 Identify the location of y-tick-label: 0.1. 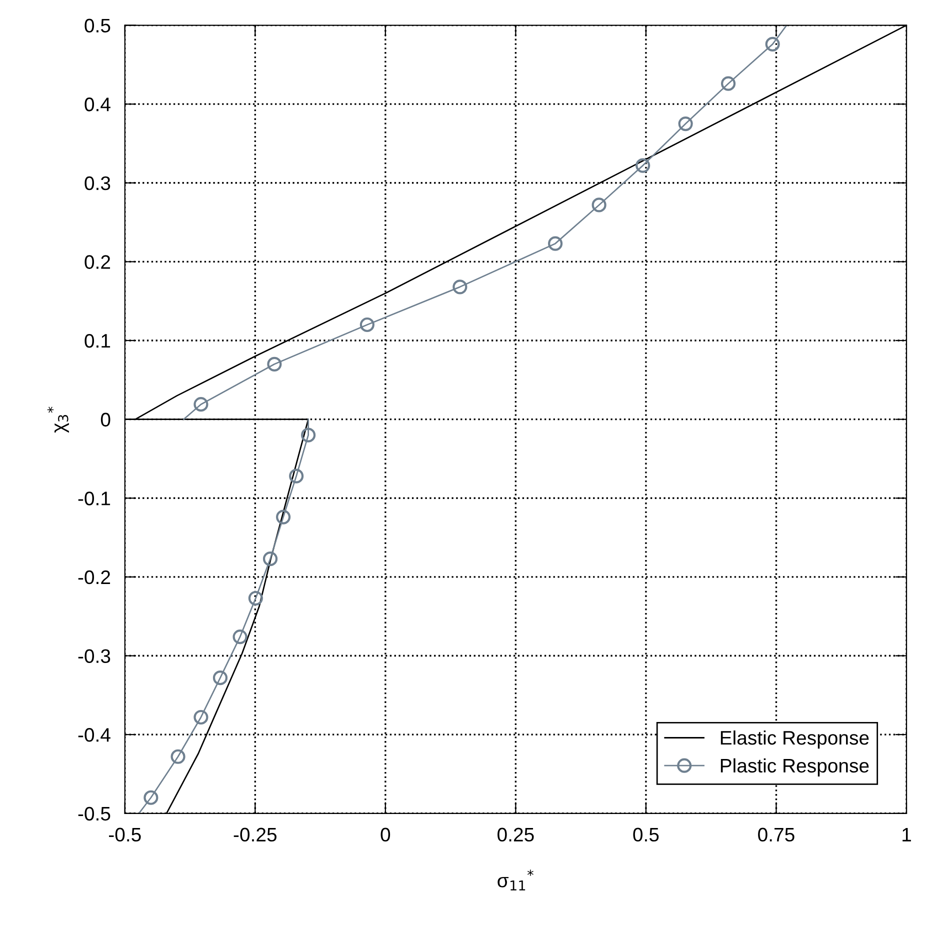
(97, 341).